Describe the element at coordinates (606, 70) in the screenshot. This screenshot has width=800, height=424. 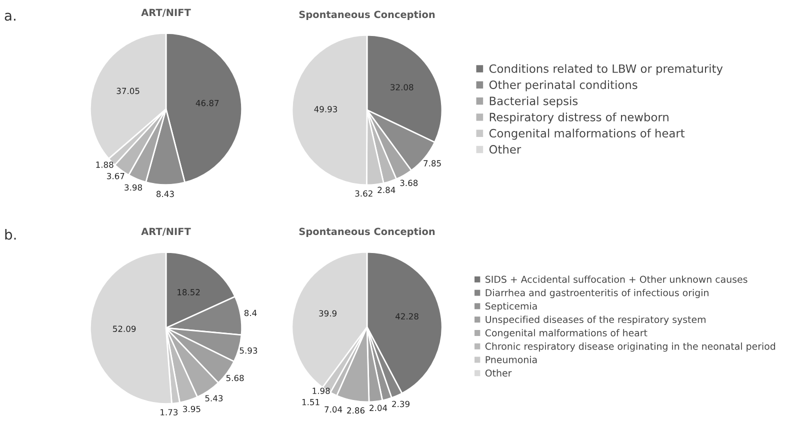
I see `legend-label: Conditions related to LBW or prematurity` at that location.